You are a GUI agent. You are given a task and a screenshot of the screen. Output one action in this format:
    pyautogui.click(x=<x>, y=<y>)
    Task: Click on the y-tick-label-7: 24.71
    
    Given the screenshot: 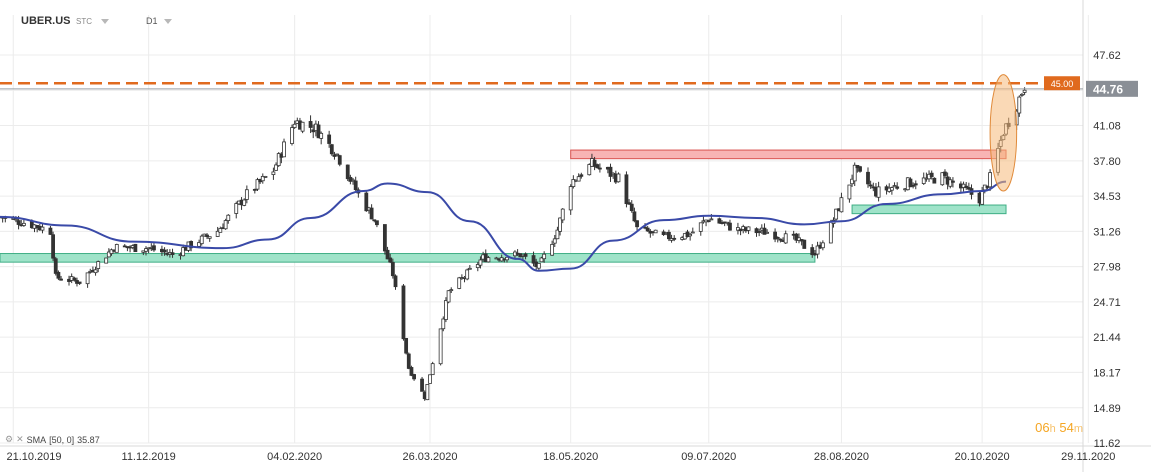 What is the action you would take?
    pyautogui.click(x=1107, y=303)
    